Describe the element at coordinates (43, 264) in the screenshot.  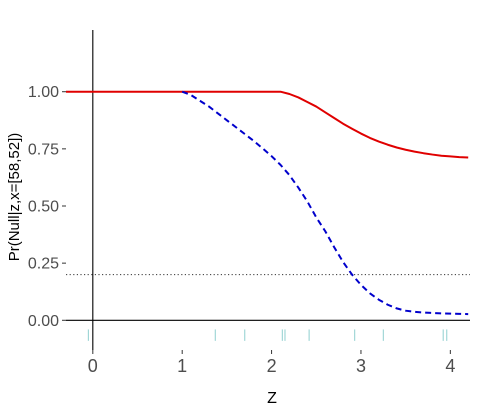
I see `y-tick-label-1: 0.25` at that location.